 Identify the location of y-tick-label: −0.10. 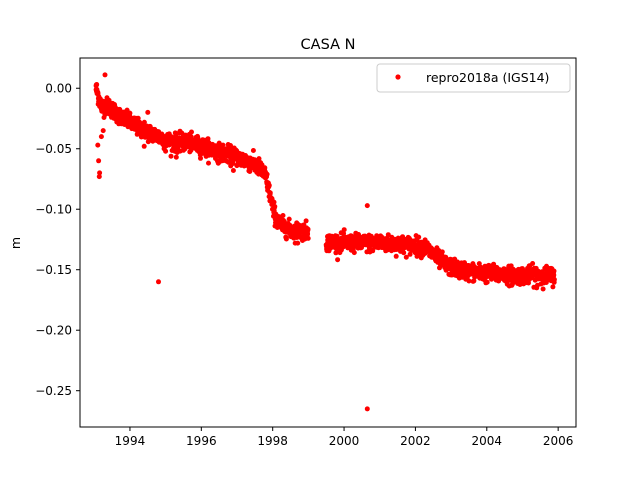
(53, 210).